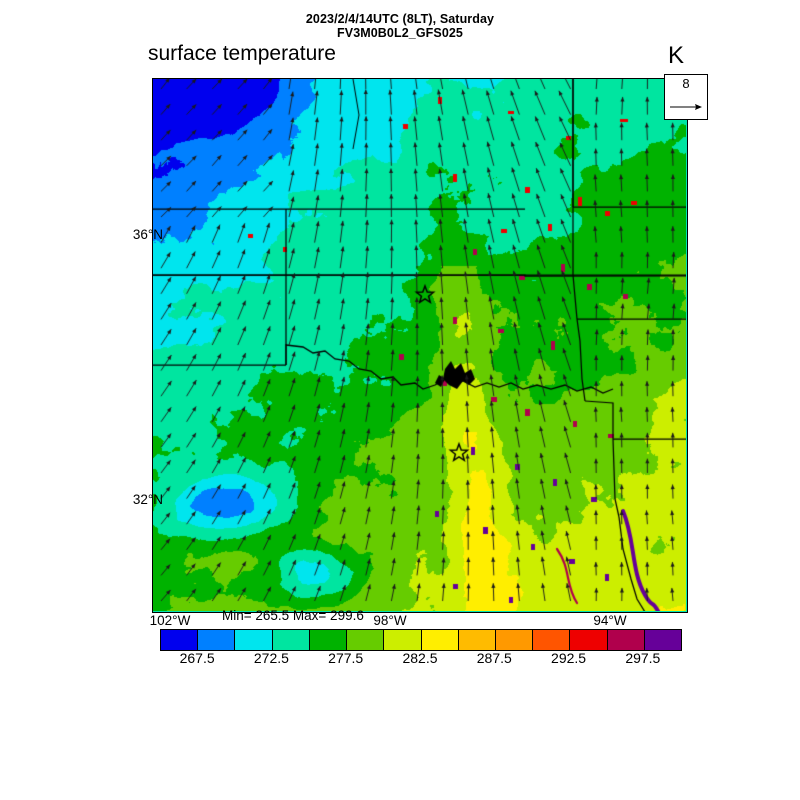  Describe the element at coordinates (400, 19) in the screenshot. I see `title-datetime: 2023/2/4/14UTC (8LT), Saturday` at that location.